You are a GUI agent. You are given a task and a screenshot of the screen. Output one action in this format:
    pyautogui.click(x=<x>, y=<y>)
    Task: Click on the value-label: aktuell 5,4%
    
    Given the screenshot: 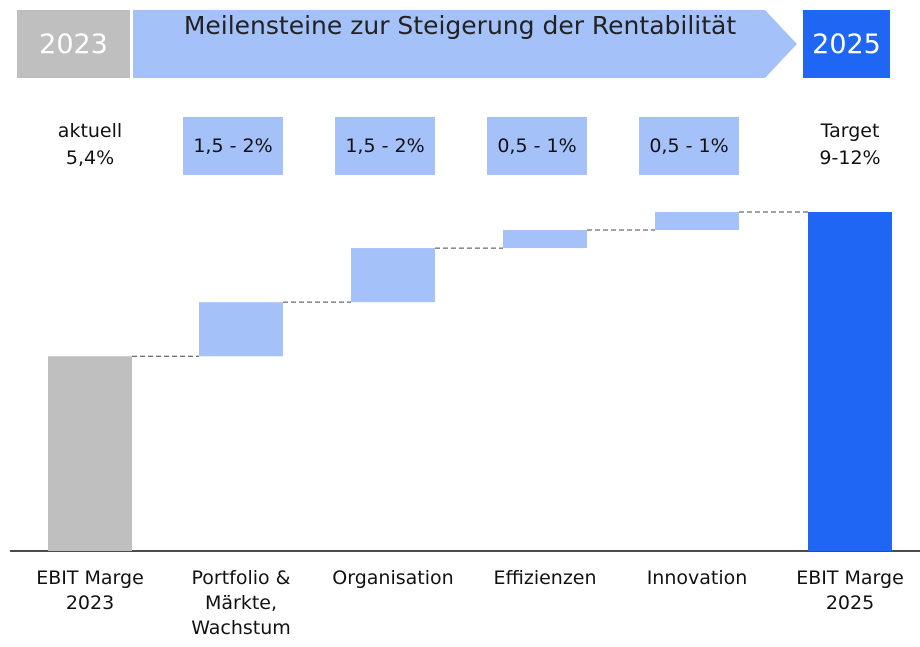 What is the action you would take?
    pyautogui.click(x=90, y=144)
    